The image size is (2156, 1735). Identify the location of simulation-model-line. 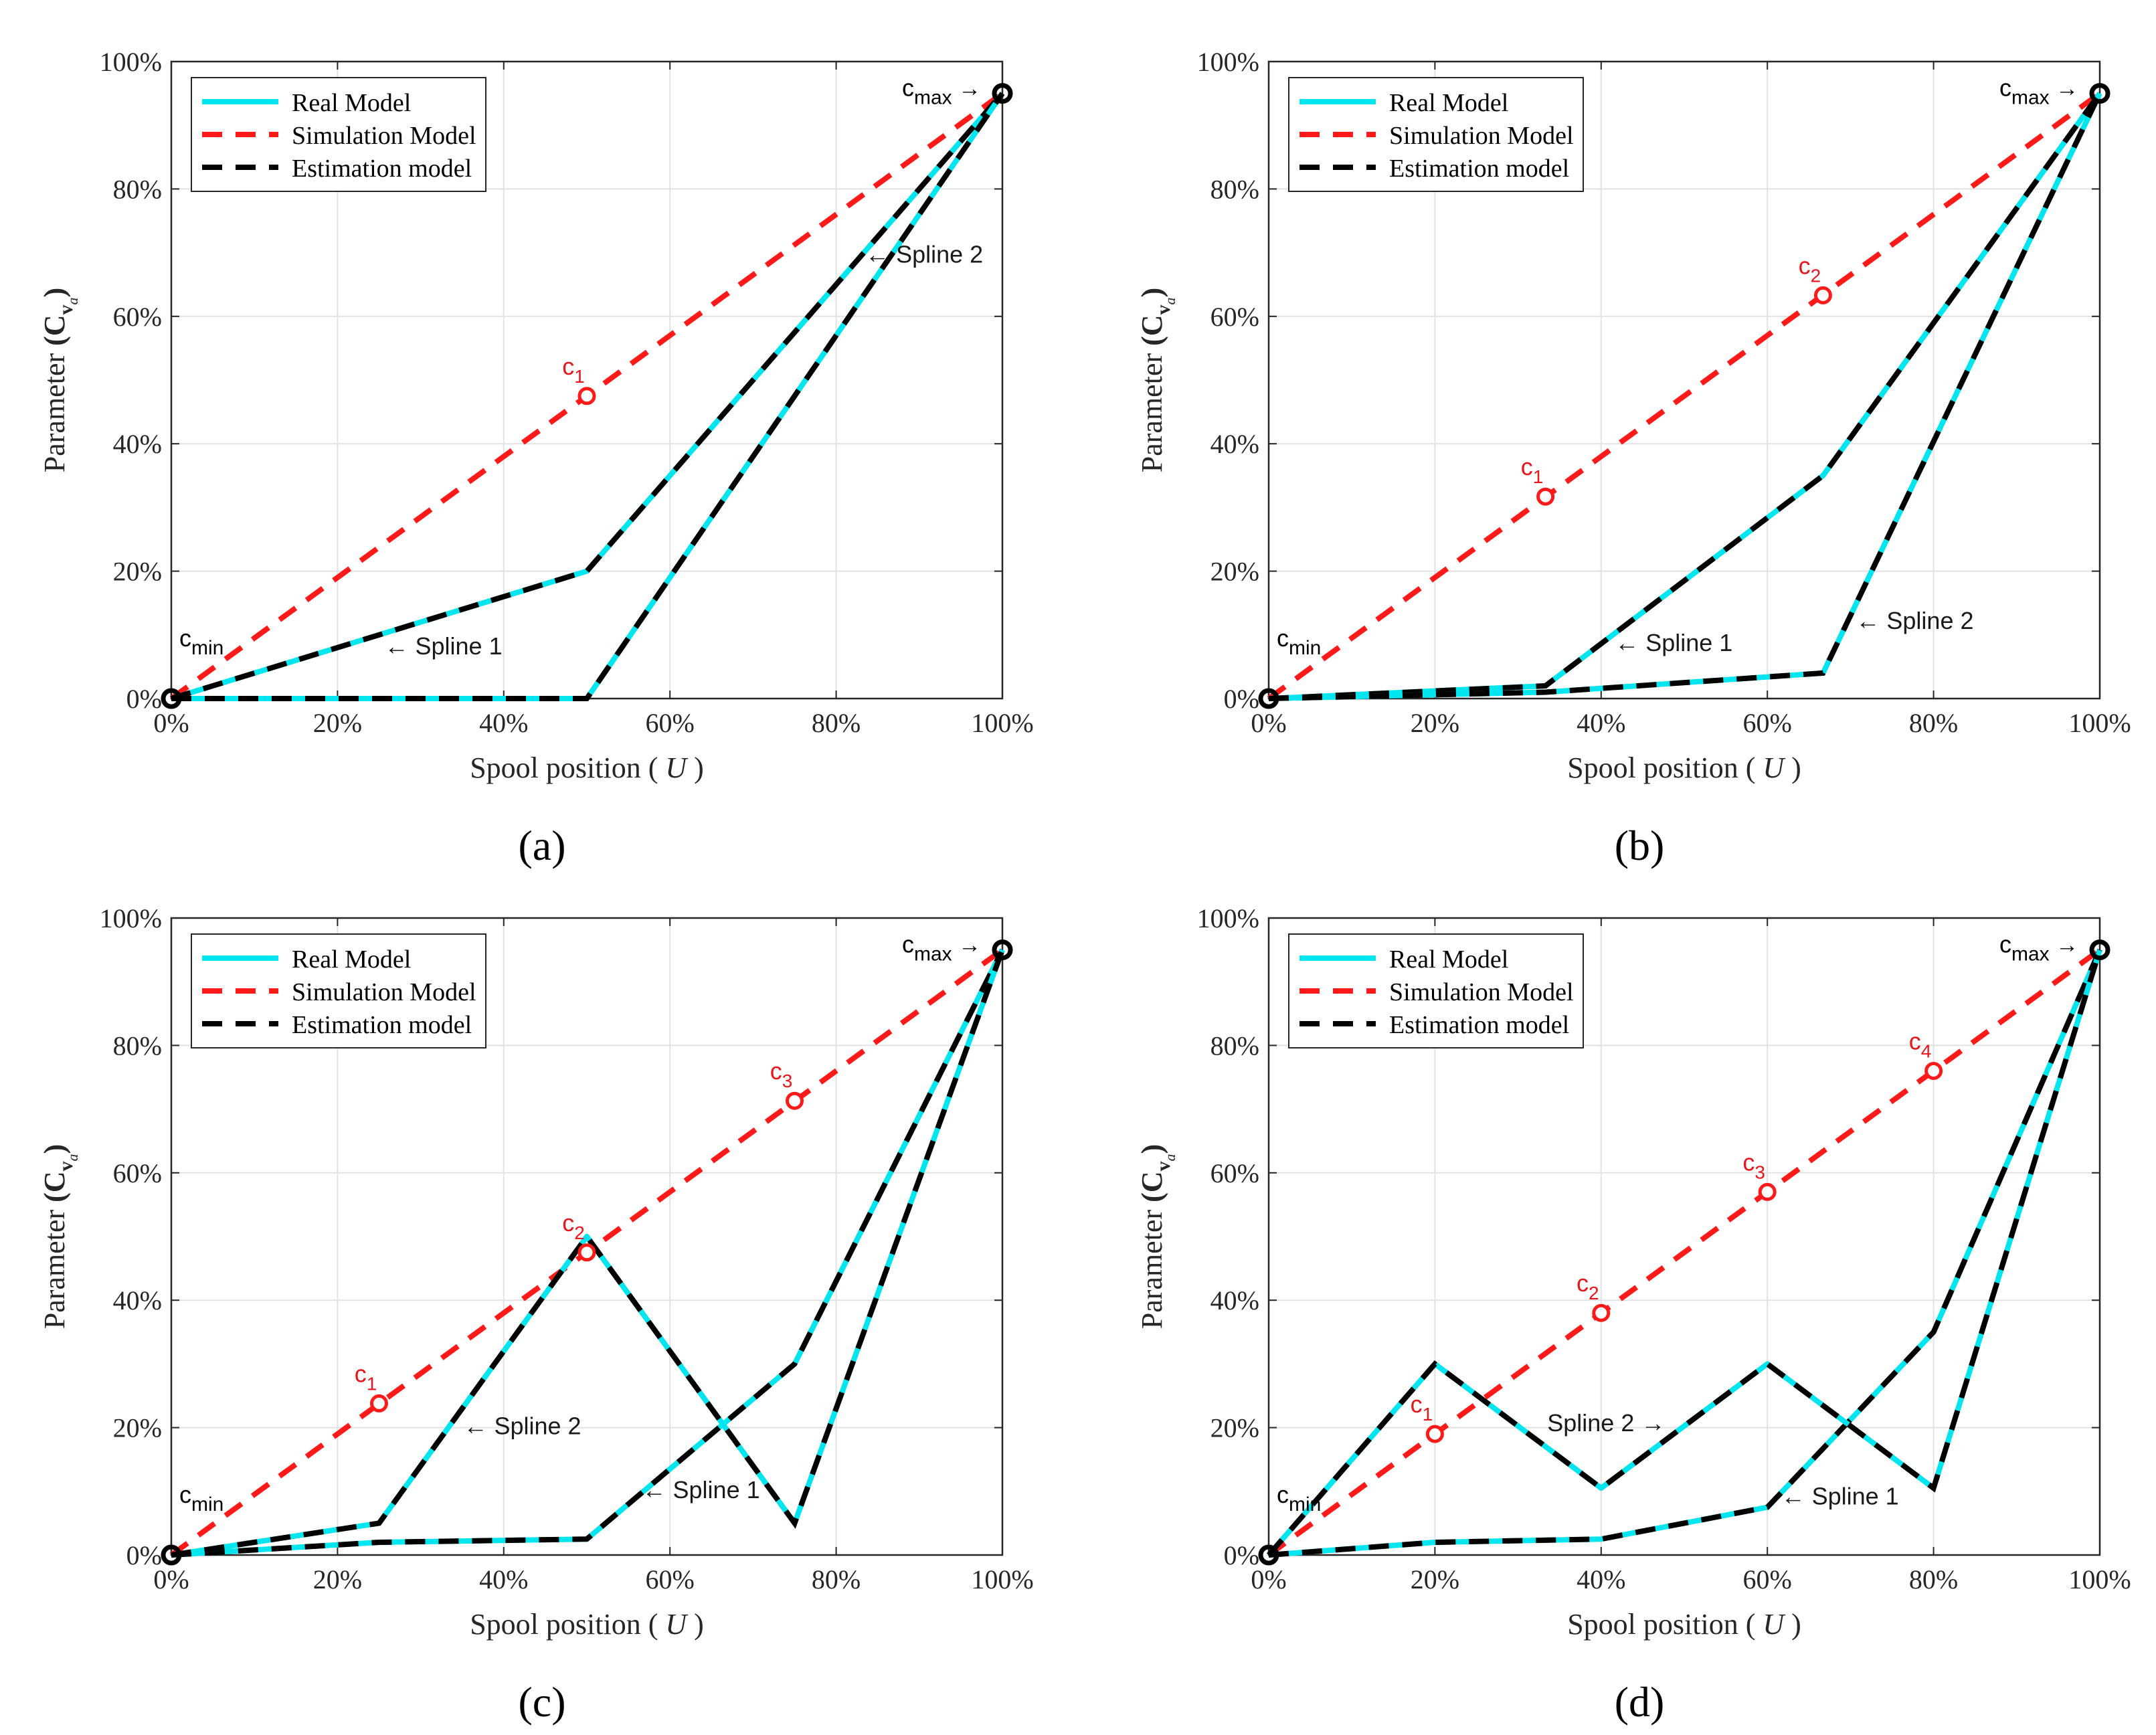
(1684, 1252).